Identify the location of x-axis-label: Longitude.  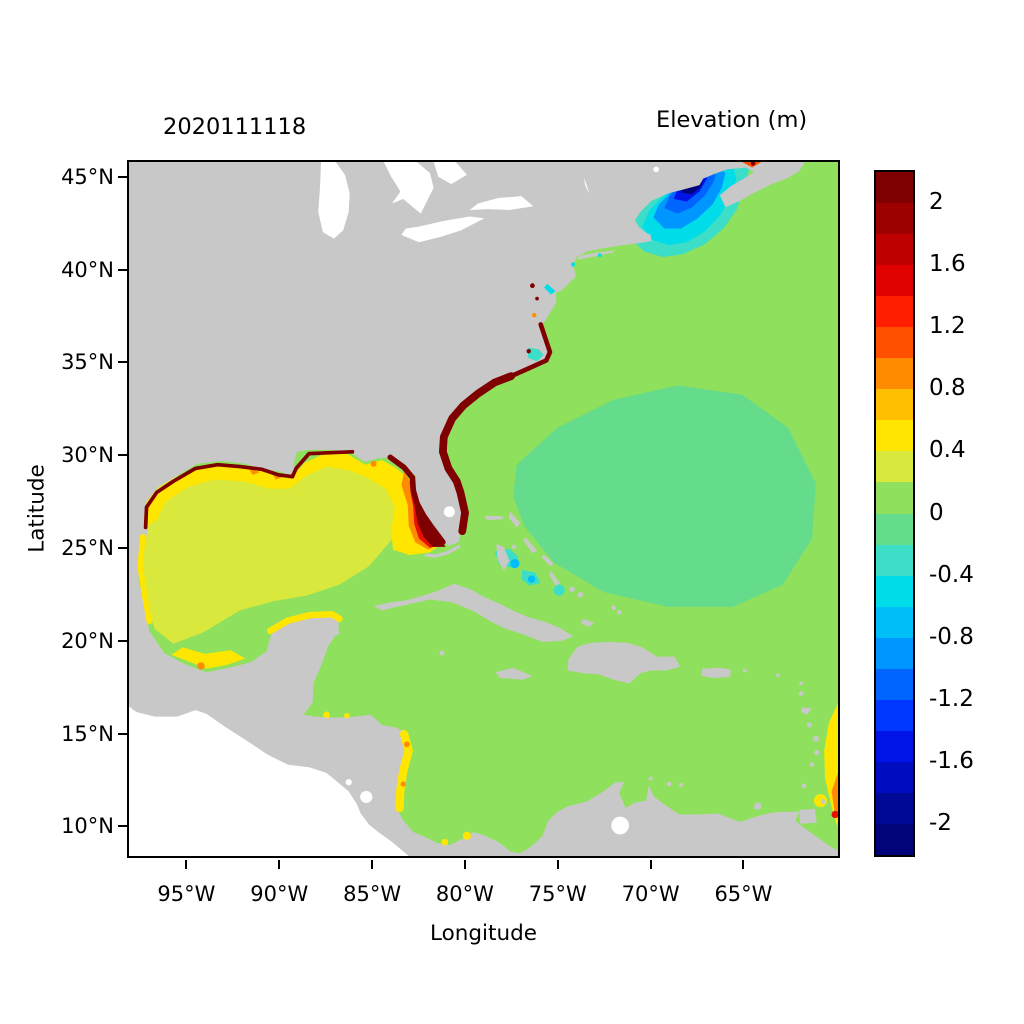
(483, 933).